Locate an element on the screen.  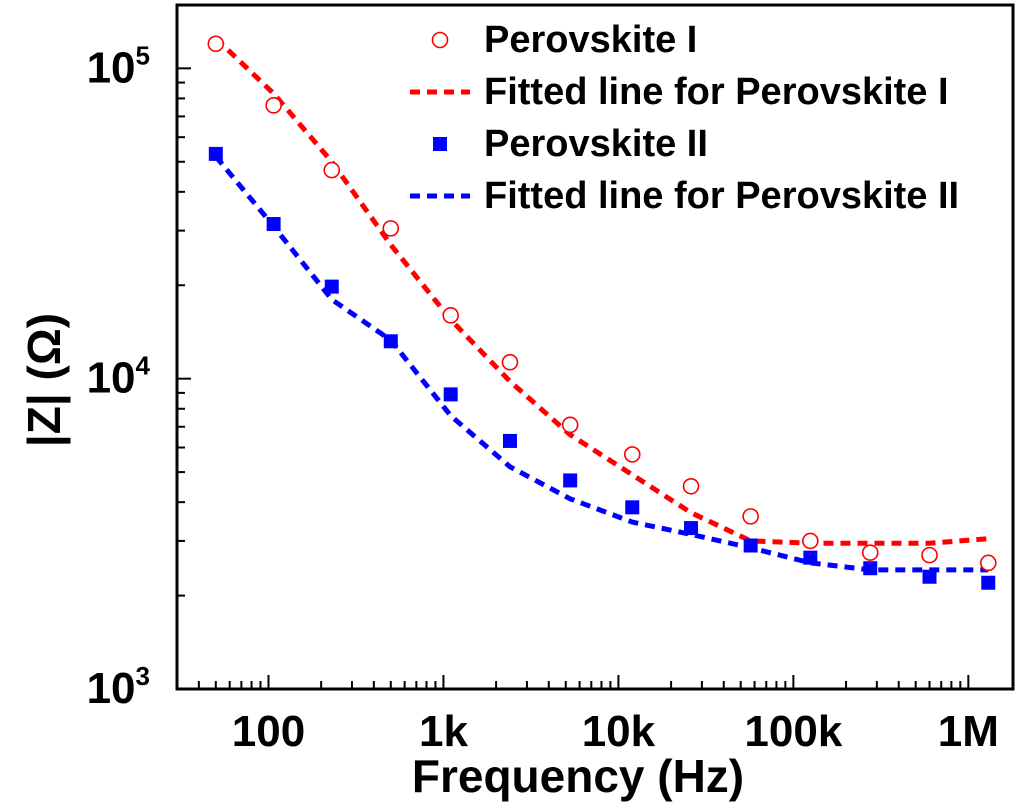
legend-square-swatch is located at coordinates (440, 144).